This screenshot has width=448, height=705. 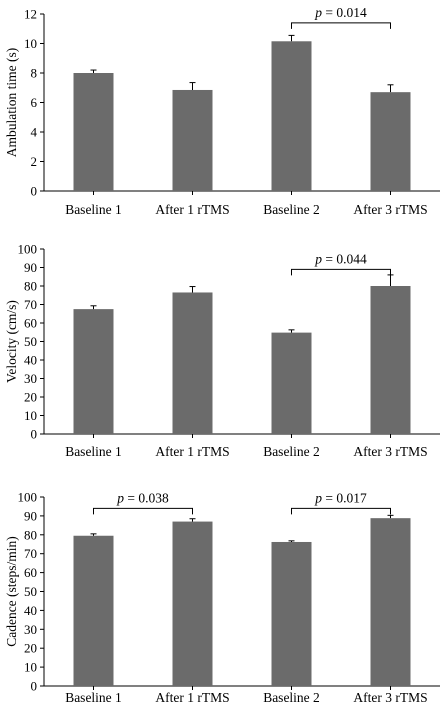 I want to click on y-tick-label: 6, so click(x=34, y=102).